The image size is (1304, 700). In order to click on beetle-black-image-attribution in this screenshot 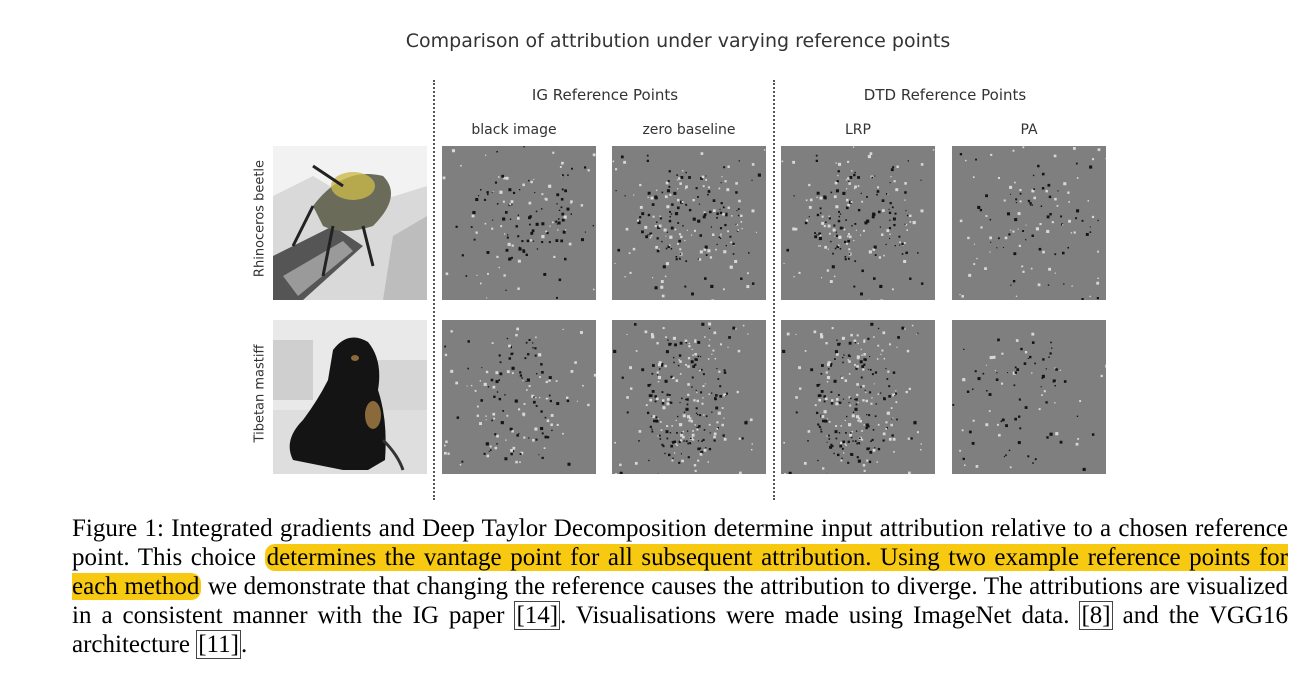, I will do `click(519, 223)`.